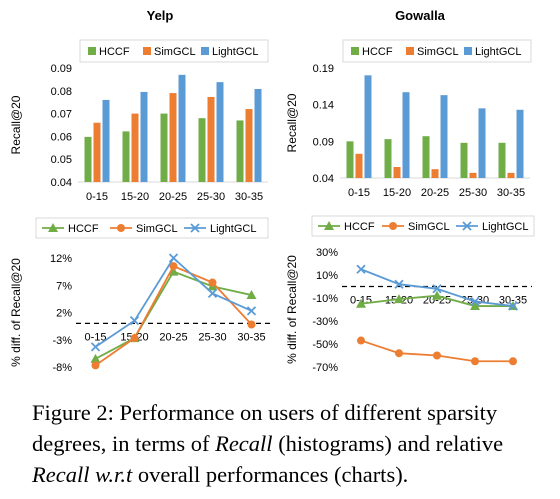 Image resolution: width=560 pixels, height=499 pixels. Describe the element at coordinates (327, 253) in the screenshot. I see `y-tick-label: 30%` at that location.